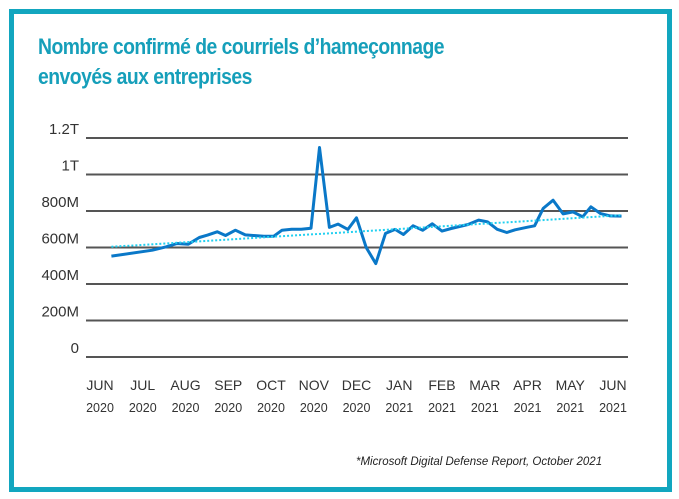 The width and height of the screenshot is (679, 499). What do you see at coordinates (145, 76) in the screenshot?
I see `chart-title-line-2: envoyés aux entreprises` at bounding box center [145, 76].